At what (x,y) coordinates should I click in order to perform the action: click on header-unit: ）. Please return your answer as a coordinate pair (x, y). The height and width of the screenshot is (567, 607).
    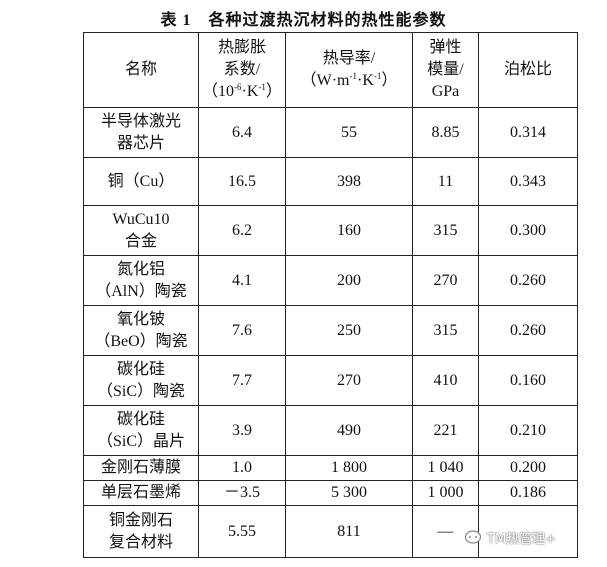
    Looking at the image, I should click on (389, 80).